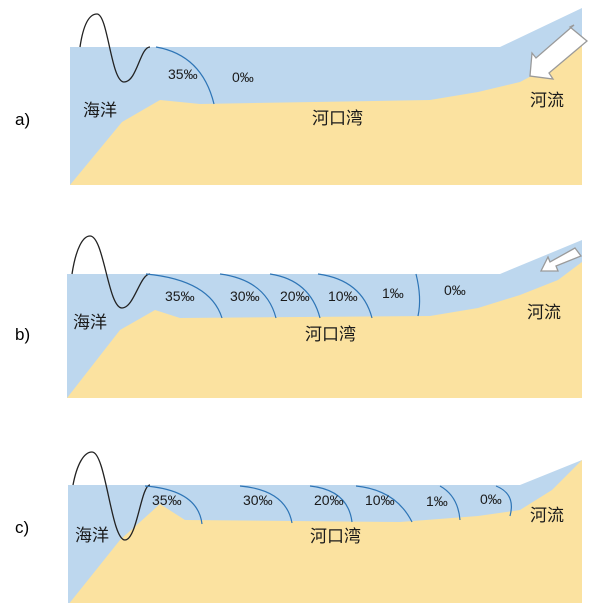  I want to click on panel-a-ocean-label: 海洋, so click(100, 111).